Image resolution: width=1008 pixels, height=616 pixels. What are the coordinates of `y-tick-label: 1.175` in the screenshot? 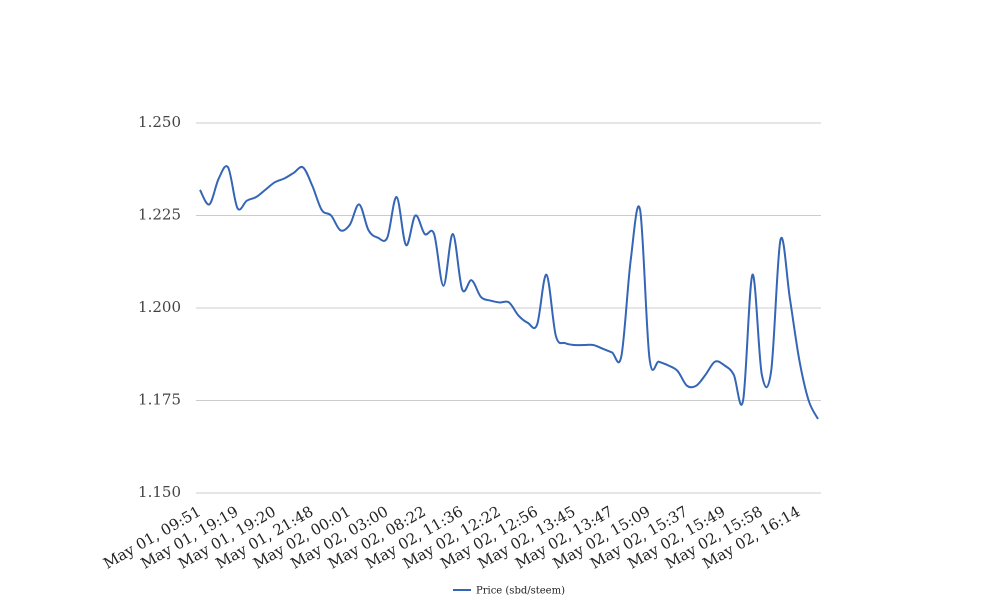 It's located at (159, 400).